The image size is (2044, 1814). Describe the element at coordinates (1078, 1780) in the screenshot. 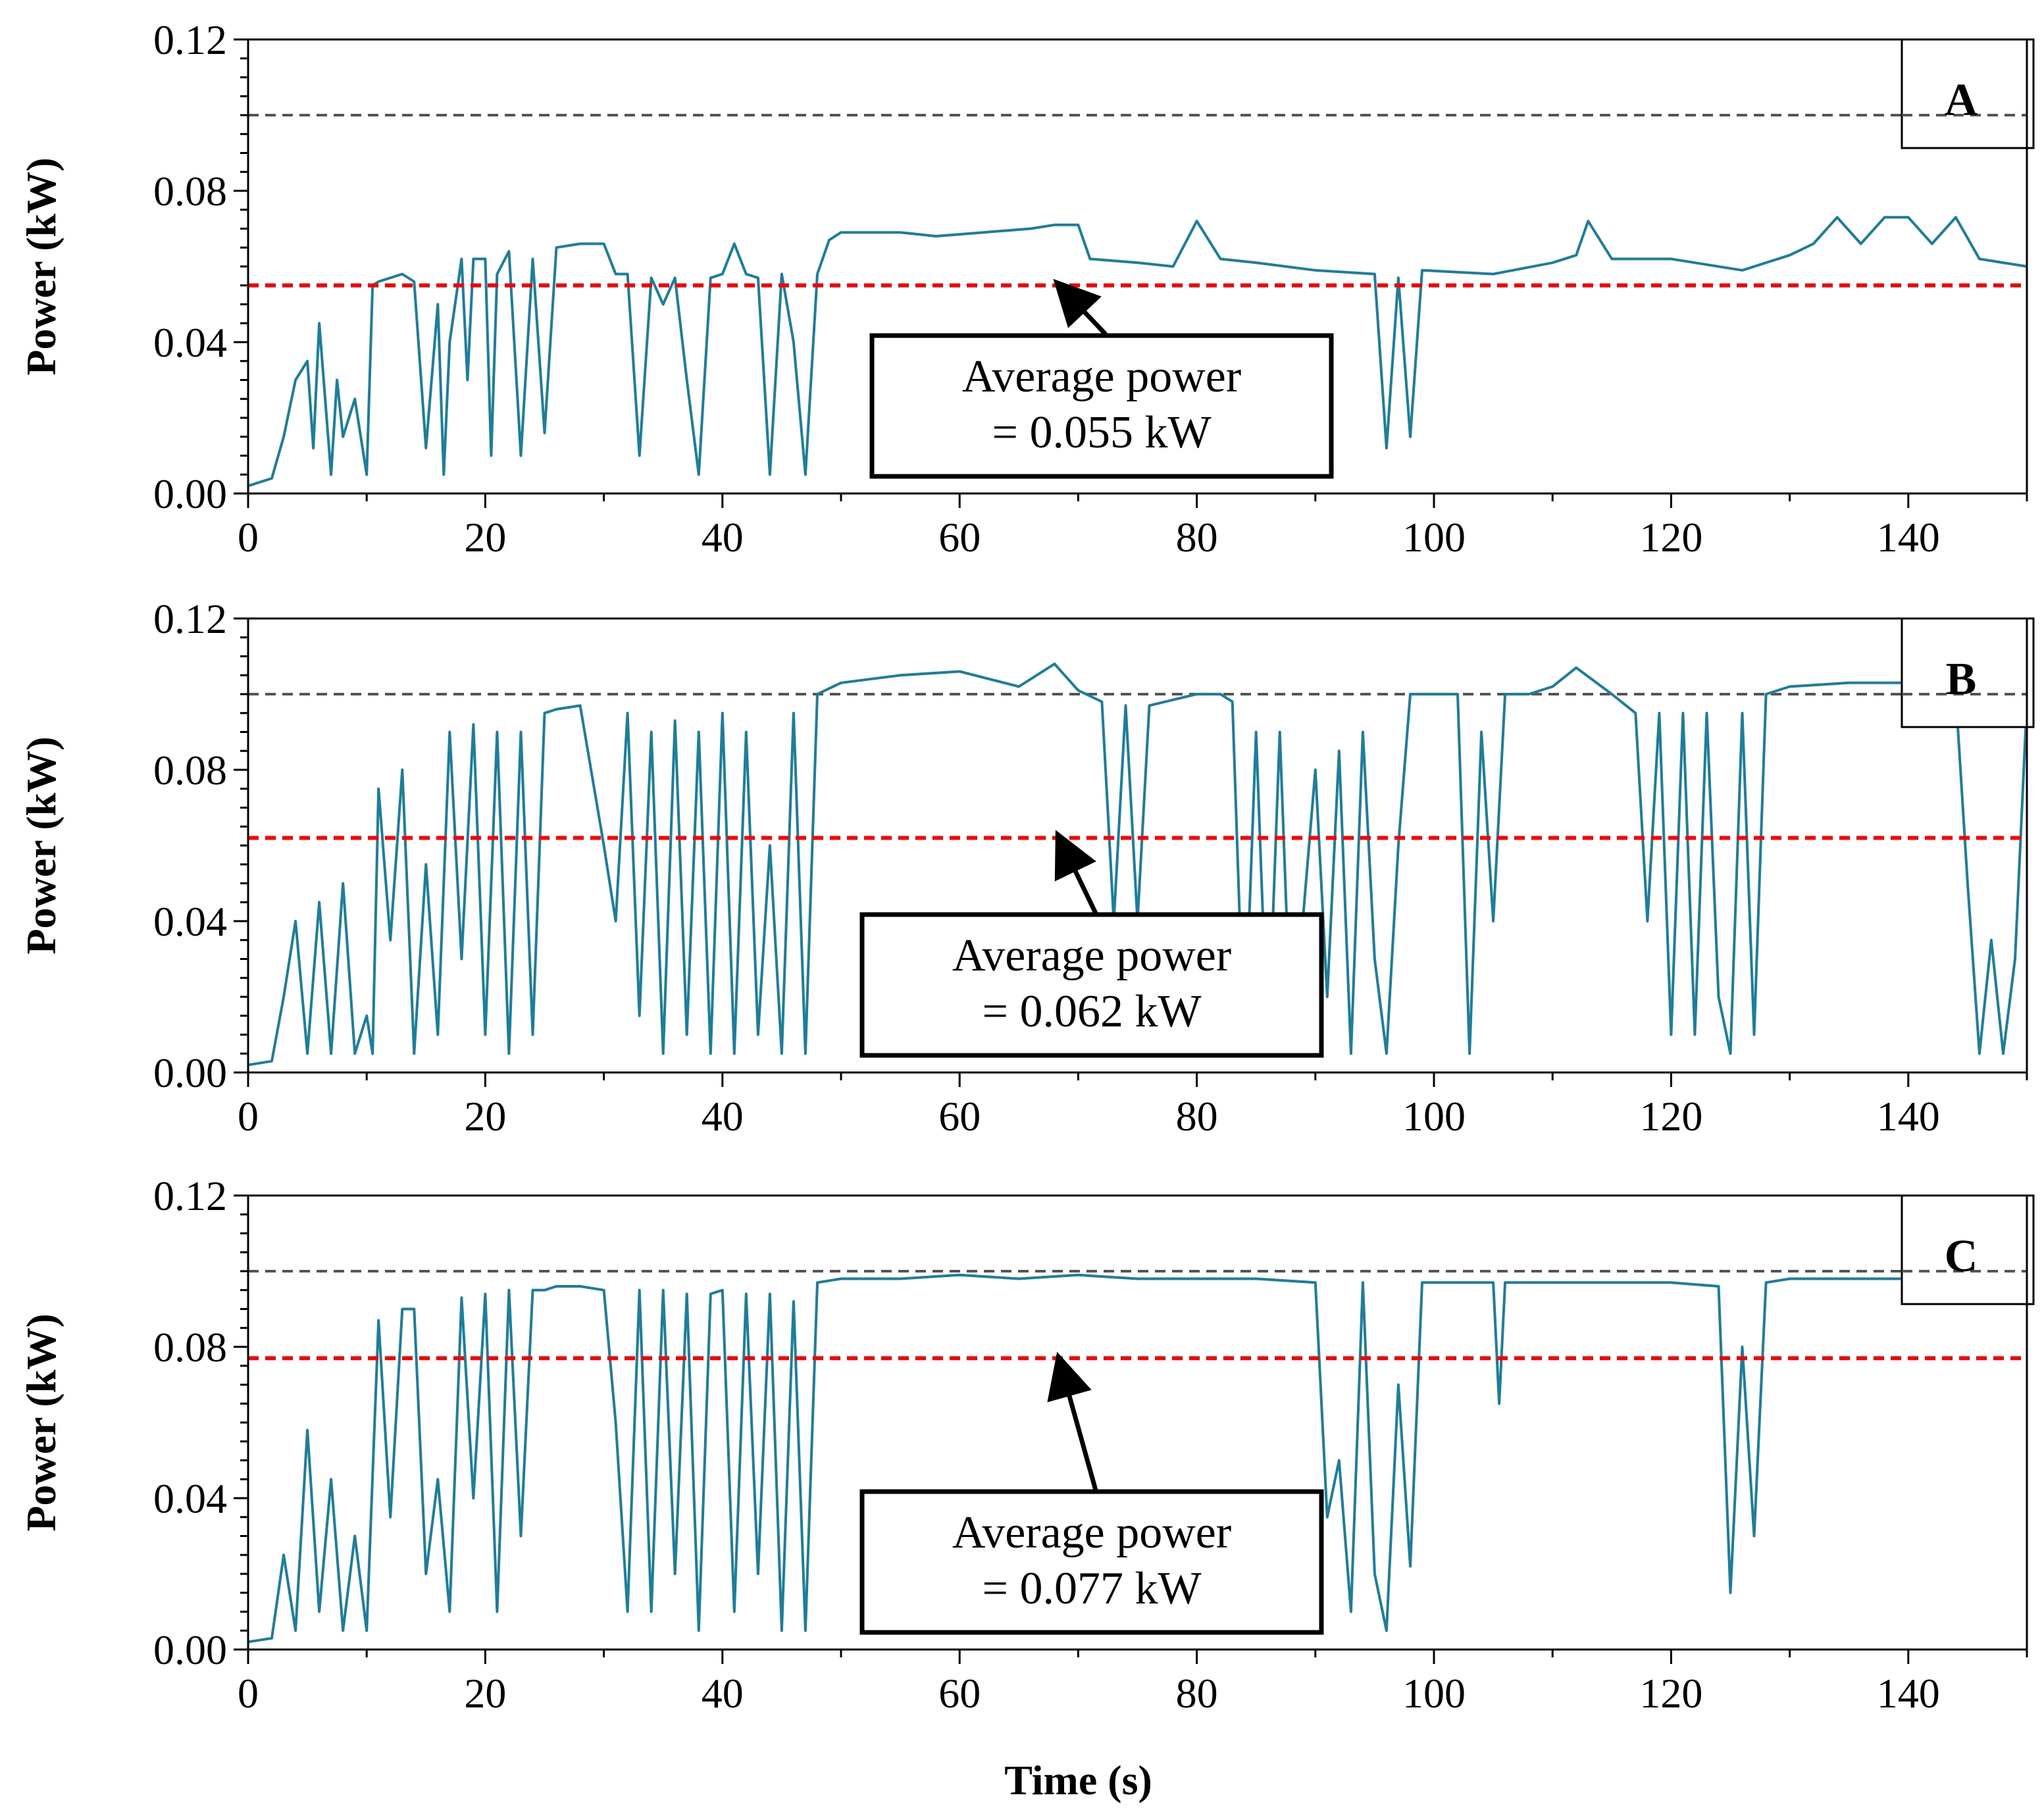

I see `x-axis-label: Time (s)` at that location.